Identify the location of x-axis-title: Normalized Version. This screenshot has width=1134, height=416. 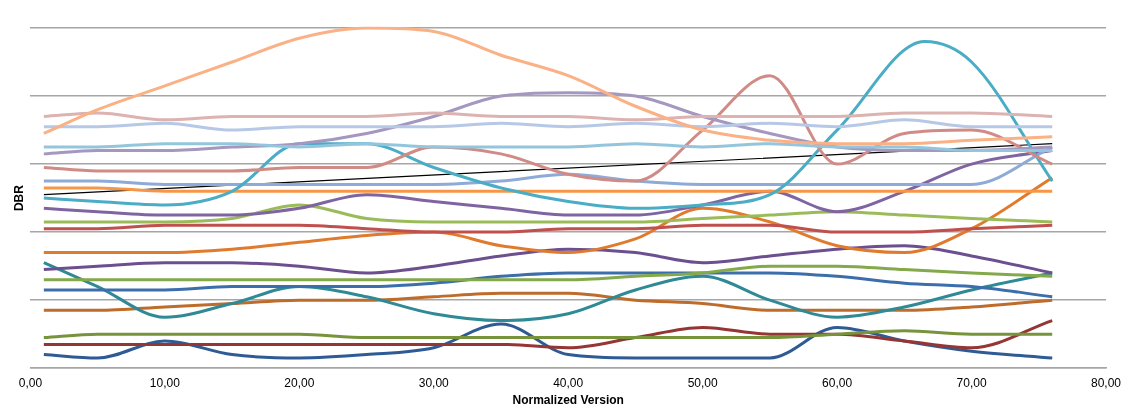
(568, 400).